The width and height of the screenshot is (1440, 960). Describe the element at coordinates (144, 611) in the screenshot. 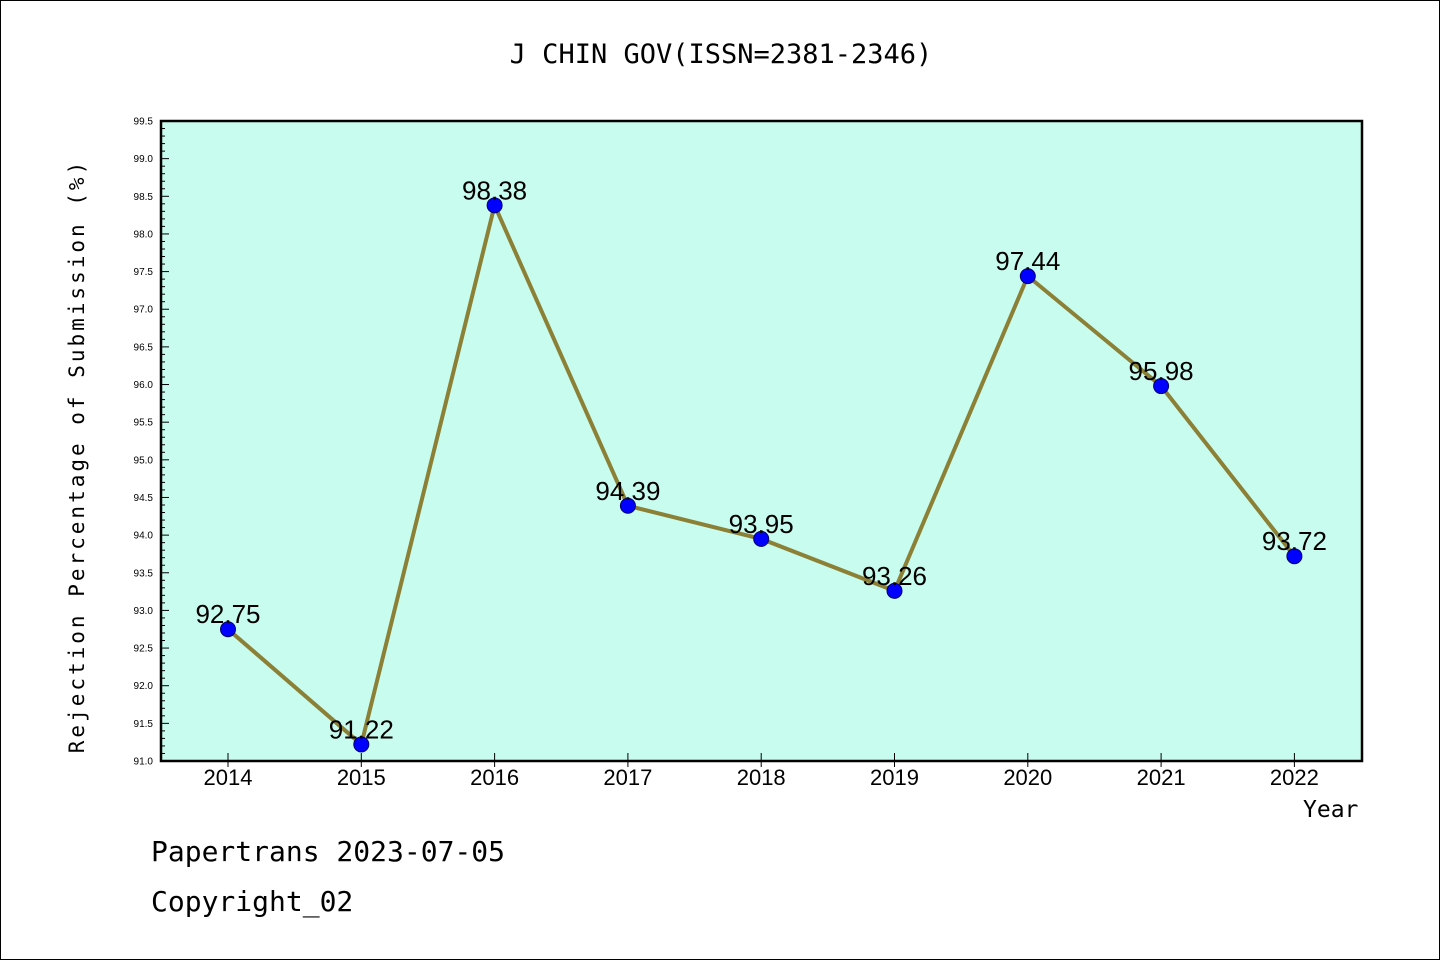

I see `y-tick-label: 93.0` at that location.